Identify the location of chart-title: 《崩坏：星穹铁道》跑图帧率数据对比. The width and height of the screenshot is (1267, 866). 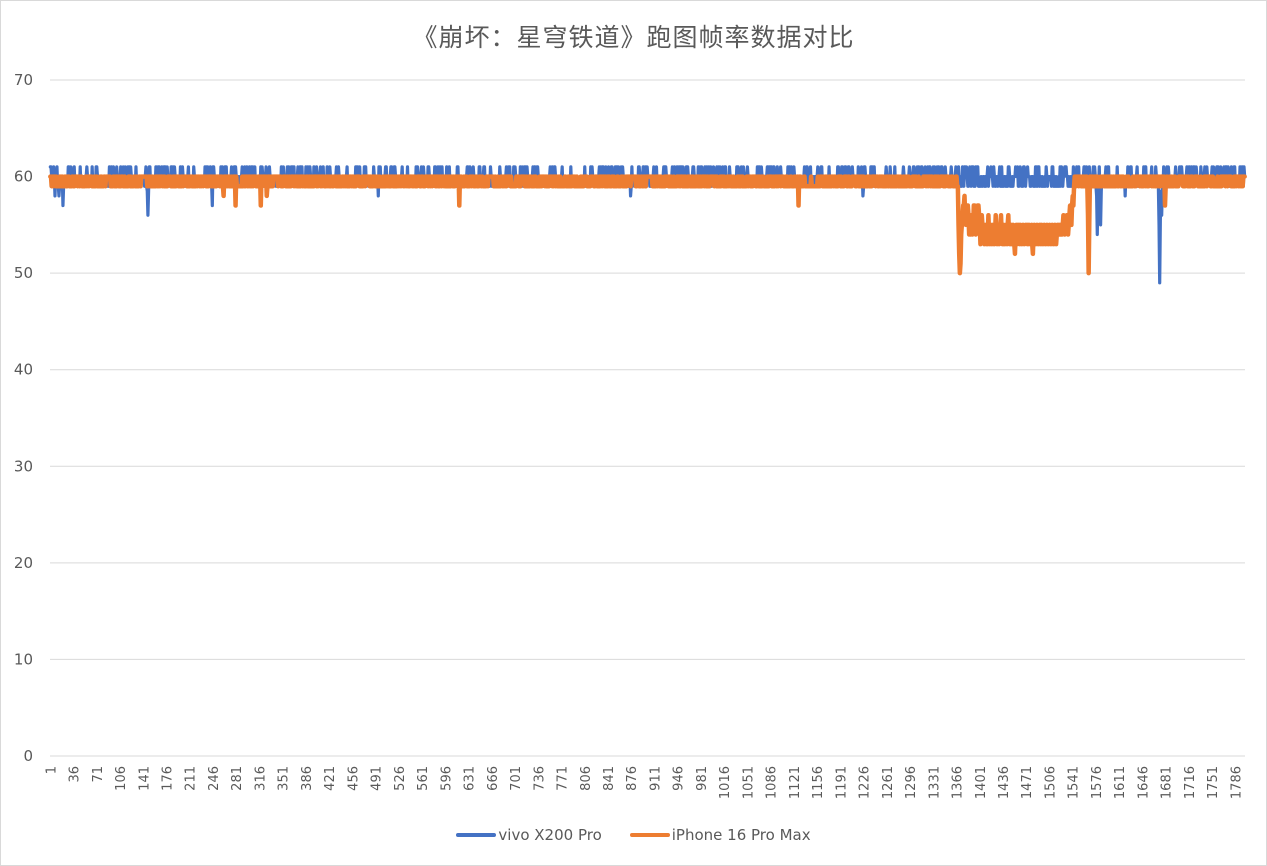
(633, 37).